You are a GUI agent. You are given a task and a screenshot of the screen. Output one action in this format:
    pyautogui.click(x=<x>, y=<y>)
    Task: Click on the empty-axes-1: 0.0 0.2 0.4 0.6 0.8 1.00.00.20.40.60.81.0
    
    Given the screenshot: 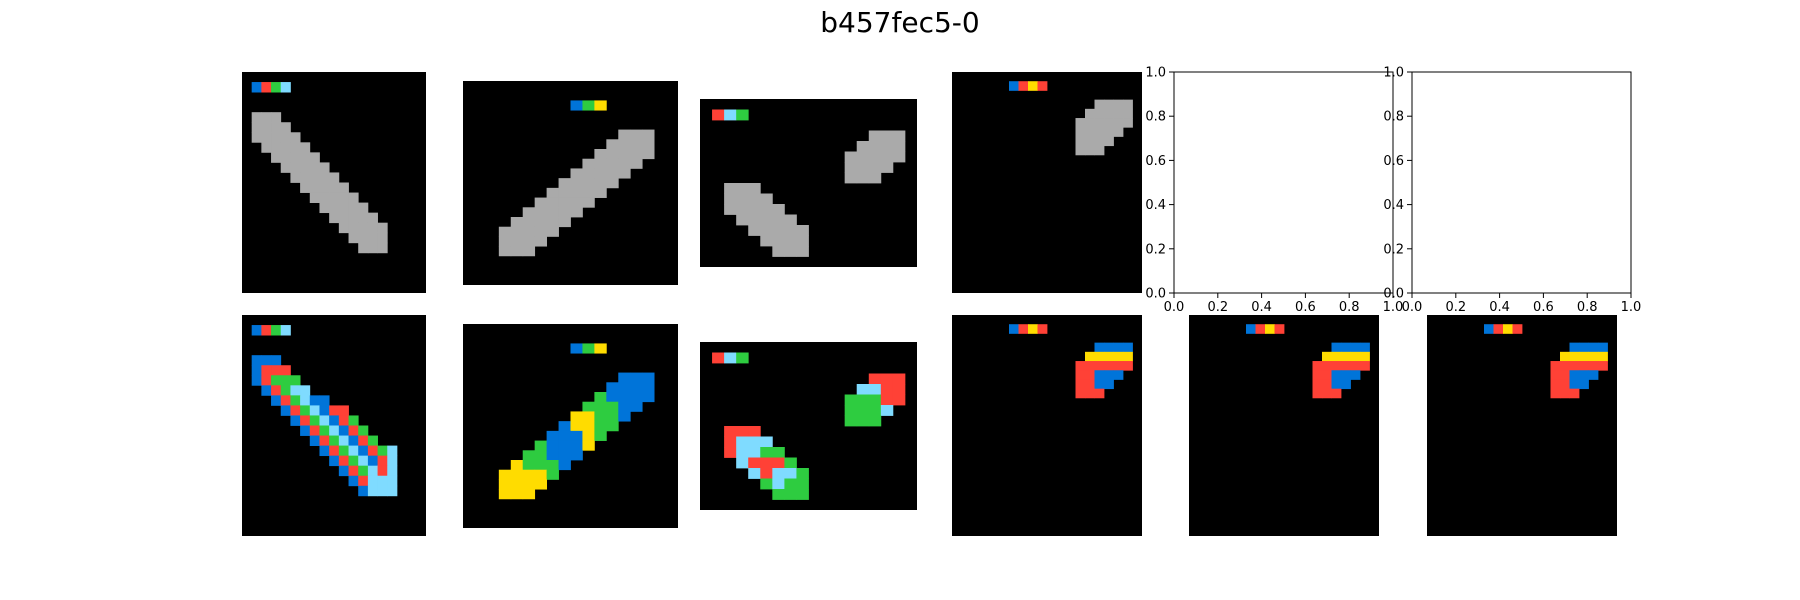 What is the action you would take?
    pyautogui.click(x=1274, y=191)
    